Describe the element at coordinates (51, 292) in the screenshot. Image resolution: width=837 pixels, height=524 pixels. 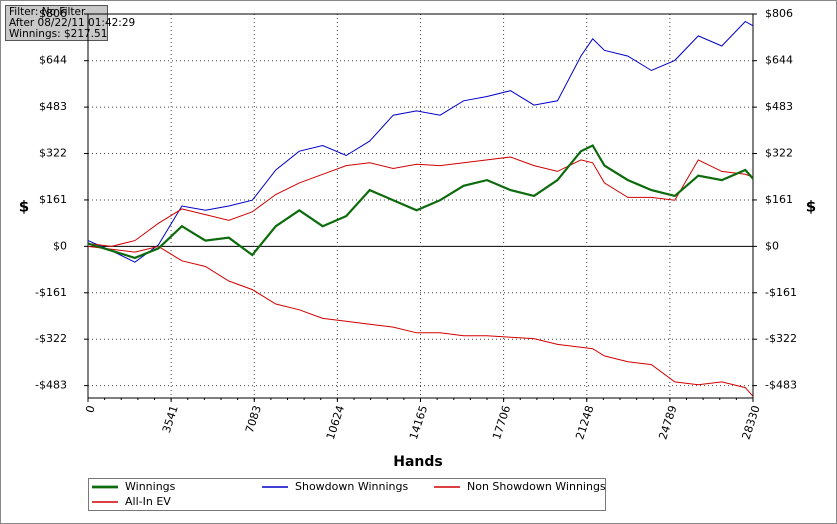
I see `y-tick-label: -$161` at that location.